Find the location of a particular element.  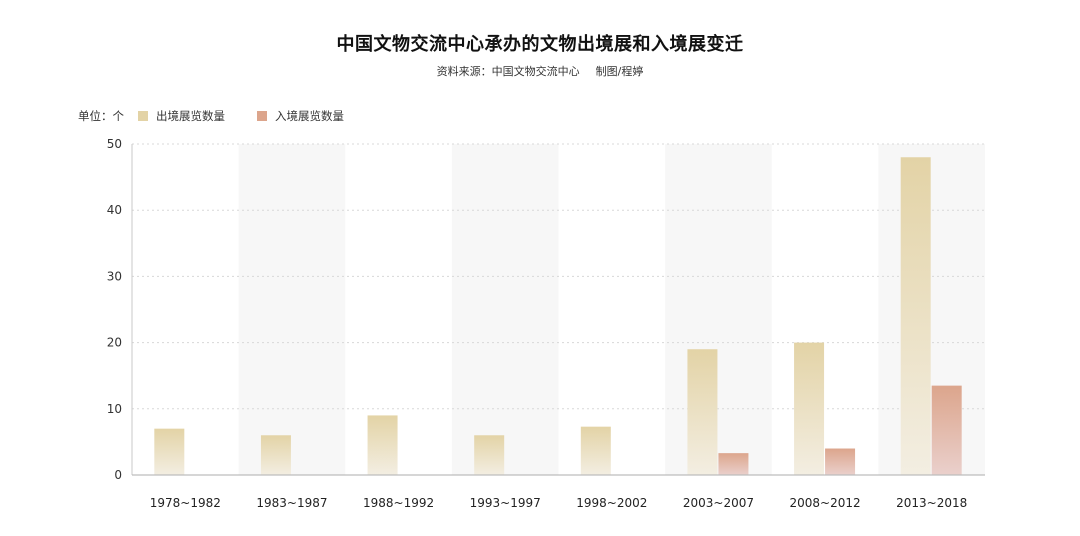

source-note: 资料来源：中国文物交流中心 is located at coordinates (508, 71).